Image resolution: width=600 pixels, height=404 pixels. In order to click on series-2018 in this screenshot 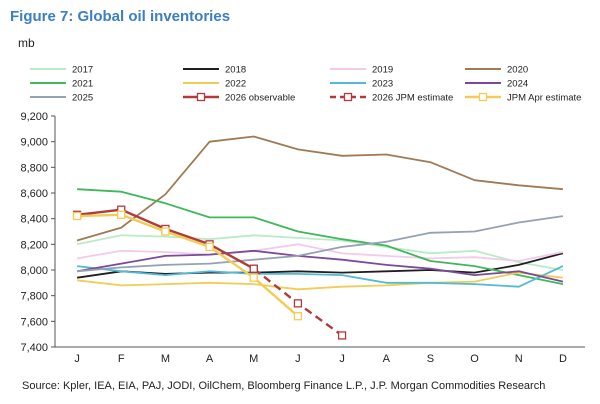, I will do `click(320, 265)`.